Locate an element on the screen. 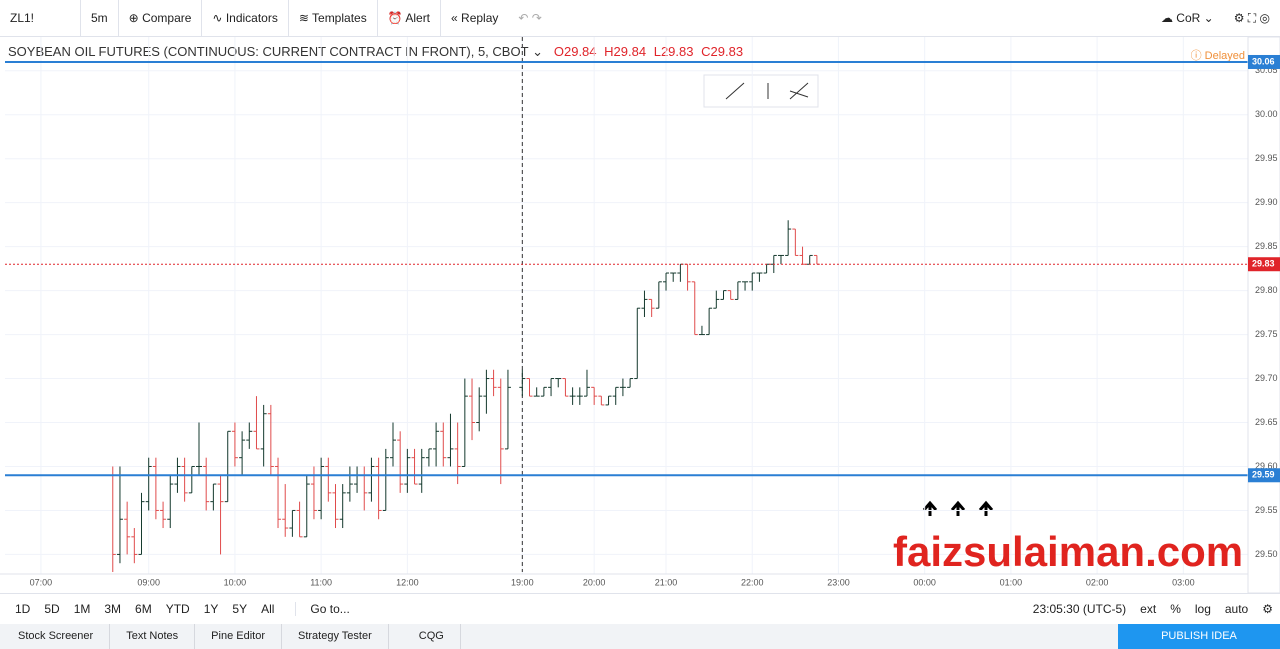 This screenshot has width=1280, height=649. range-button: 1Y is located at coordinates (211, 608).